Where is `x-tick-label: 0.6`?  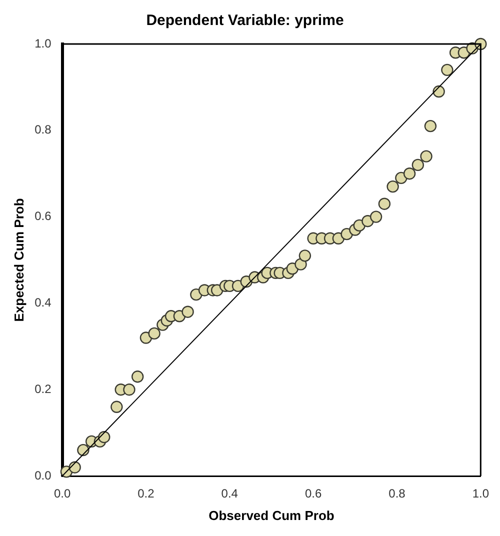
x-tick-label: 0.6 is located at coordinates (313, 493).